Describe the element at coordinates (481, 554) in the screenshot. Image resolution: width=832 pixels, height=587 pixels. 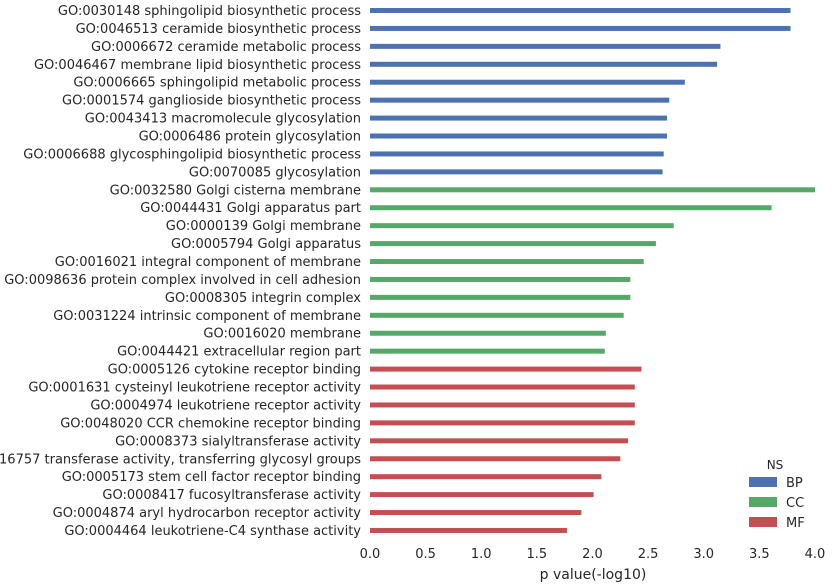
I see `x-tick-label: 1.0` at that location.